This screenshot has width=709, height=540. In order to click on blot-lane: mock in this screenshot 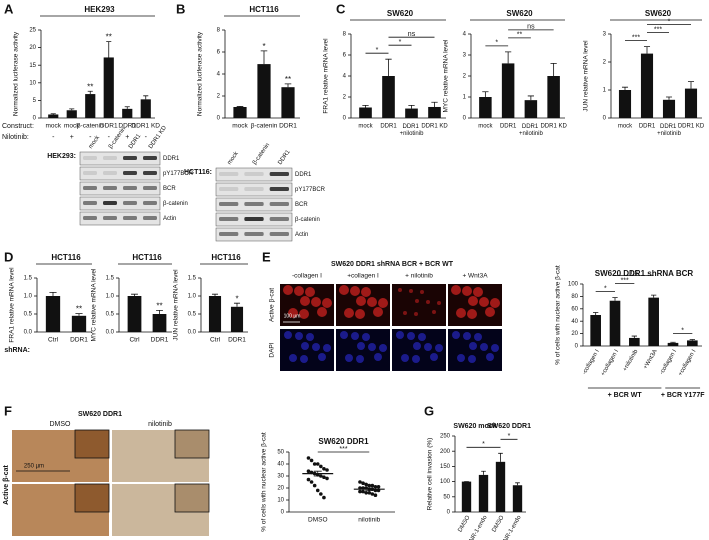, I will do `click(234, 158)`.